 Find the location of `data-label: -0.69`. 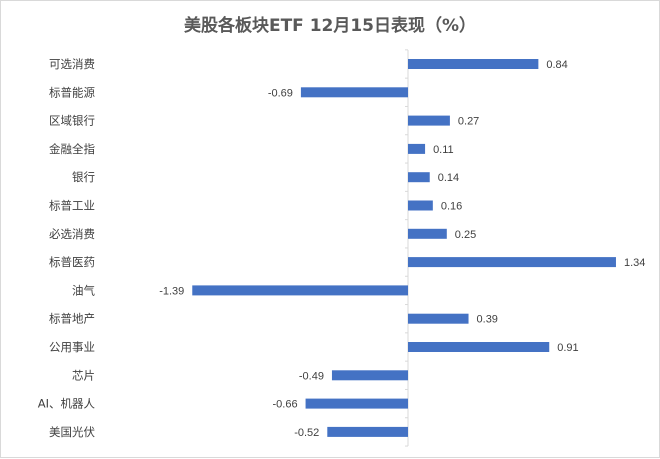

data-label: -0.69 is located at coordinates (280, 93).